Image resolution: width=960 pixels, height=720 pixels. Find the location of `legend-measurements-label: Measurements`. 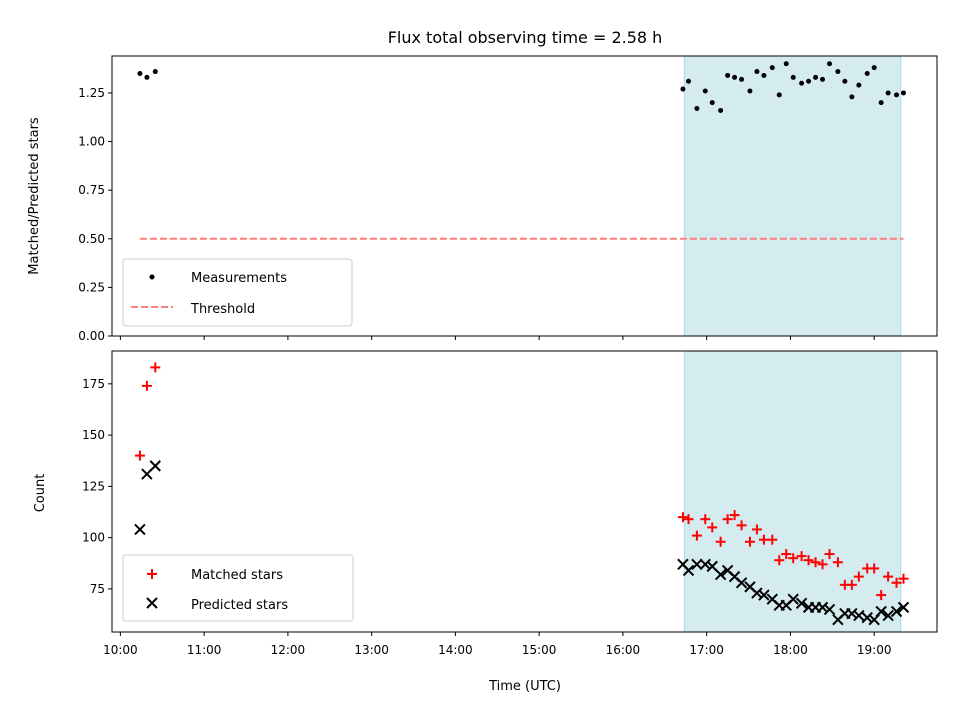

legend-measurements-label: Measurements is located at coordinates (239, 278).